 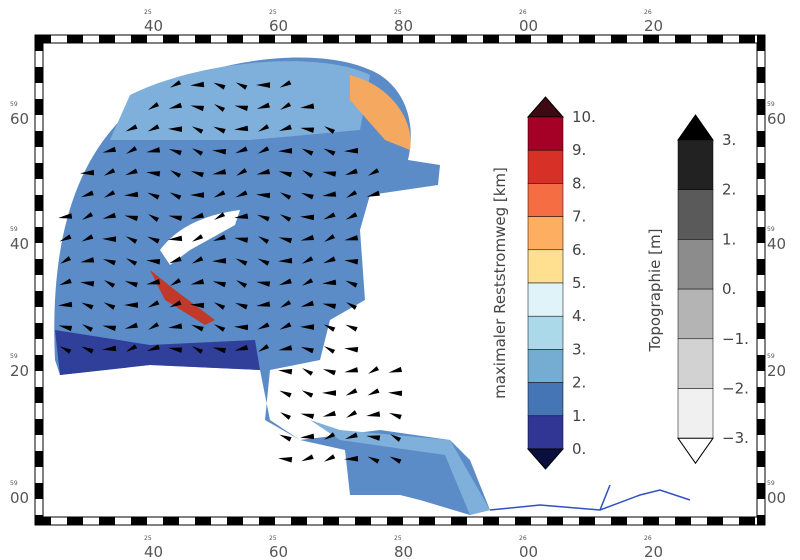 What do you see at coordinates (695, 451) in the screenshot?
I see `colorbar-under` at bounding box center [695, 451].